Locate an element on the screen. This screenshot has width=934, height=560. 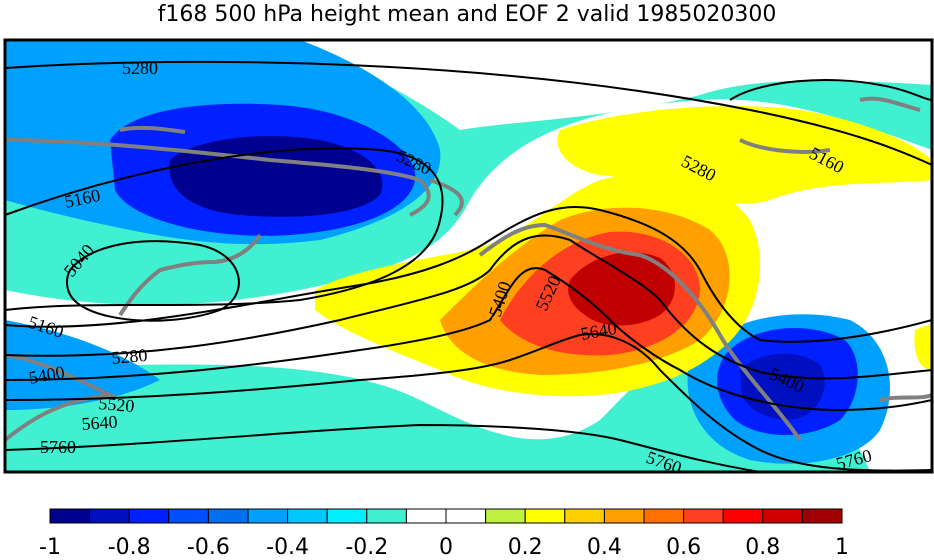
colorbar-tick-label: 0 is located at coordinates (446, 547).